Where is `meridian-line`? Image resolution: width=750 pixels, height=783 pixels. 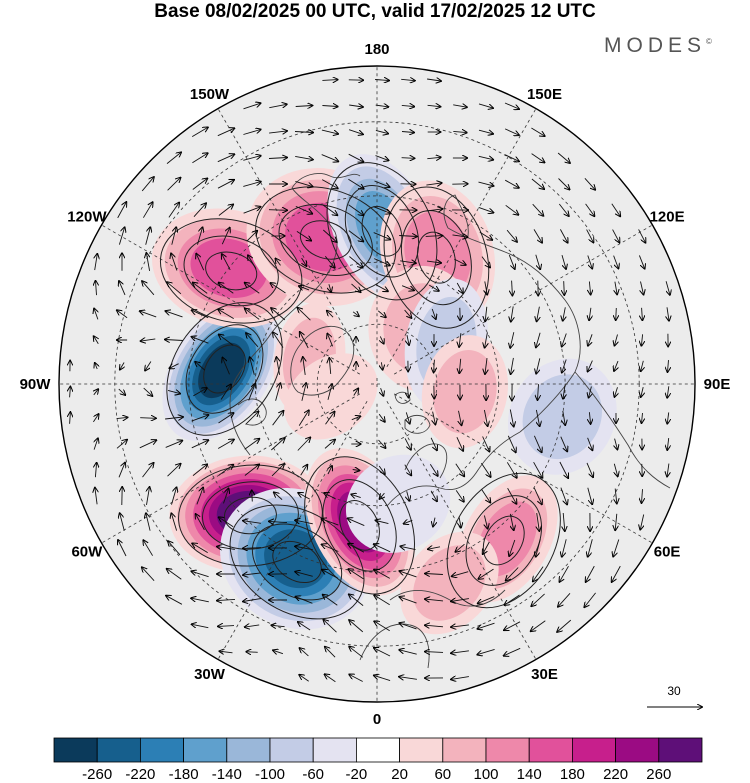
meridian-line is located at coordinates (523, 299).